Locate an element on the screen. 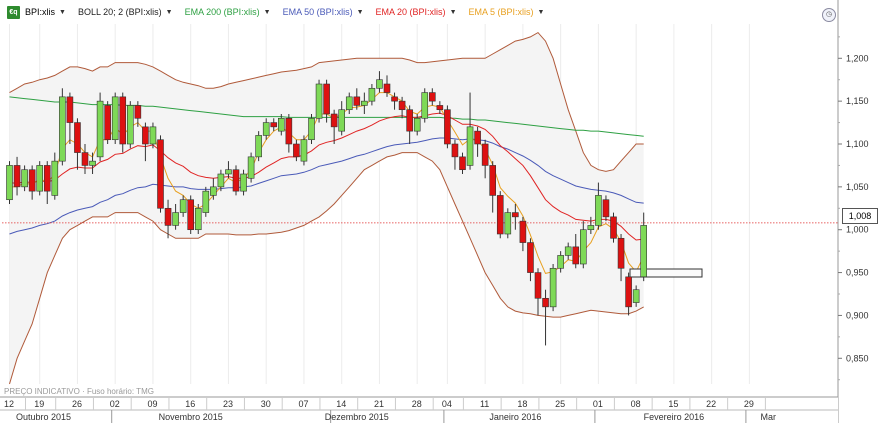  x-axis-tick-label: 23 is located at coordinates (228, 404).